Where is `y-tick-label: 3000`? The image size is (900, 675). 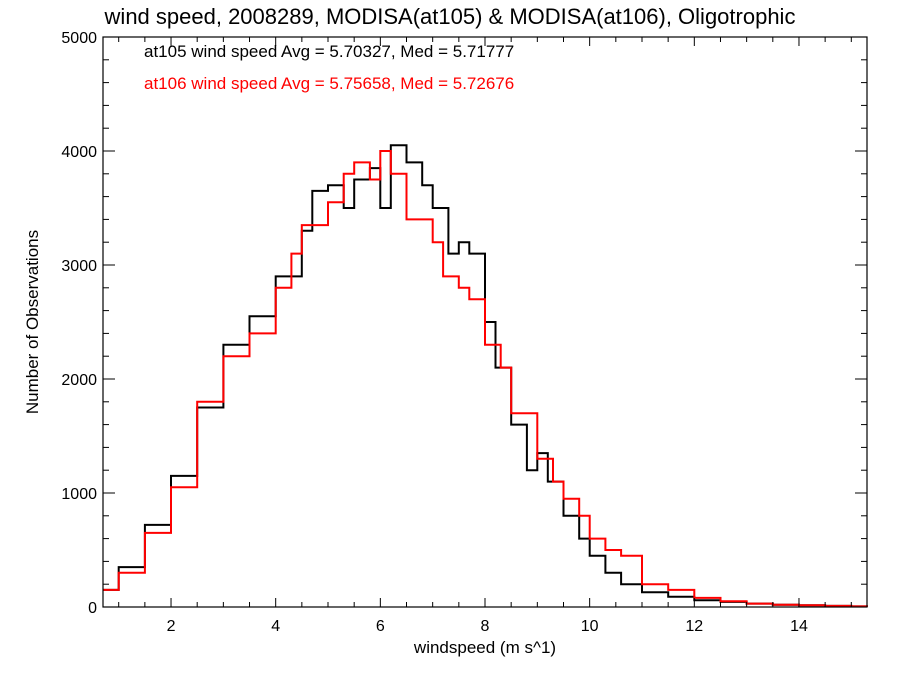 y-tick-label: 3000 is located at coordinates (79, 266).